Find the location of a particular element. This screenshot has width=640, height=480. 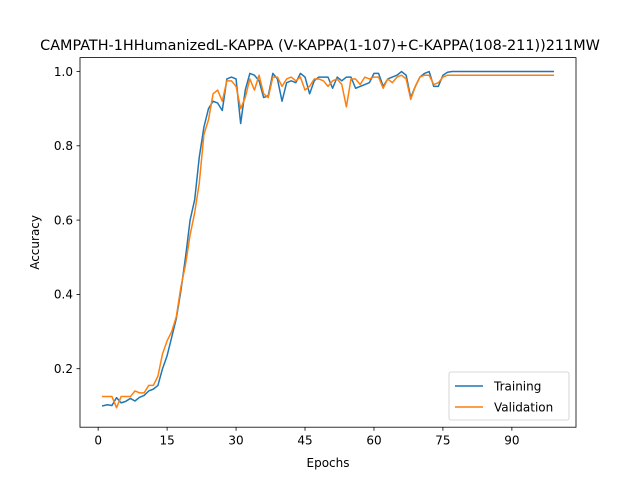

legend-label-validation: Validation is located at coordinates (523, 408).